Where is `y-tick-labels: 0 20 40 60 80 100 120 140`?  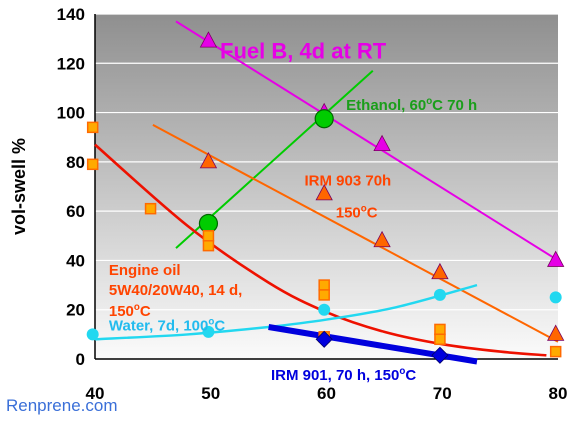 y-tick-labels: 0 20 40 60 80 100 120 140 is located at coordinates (71, 187).